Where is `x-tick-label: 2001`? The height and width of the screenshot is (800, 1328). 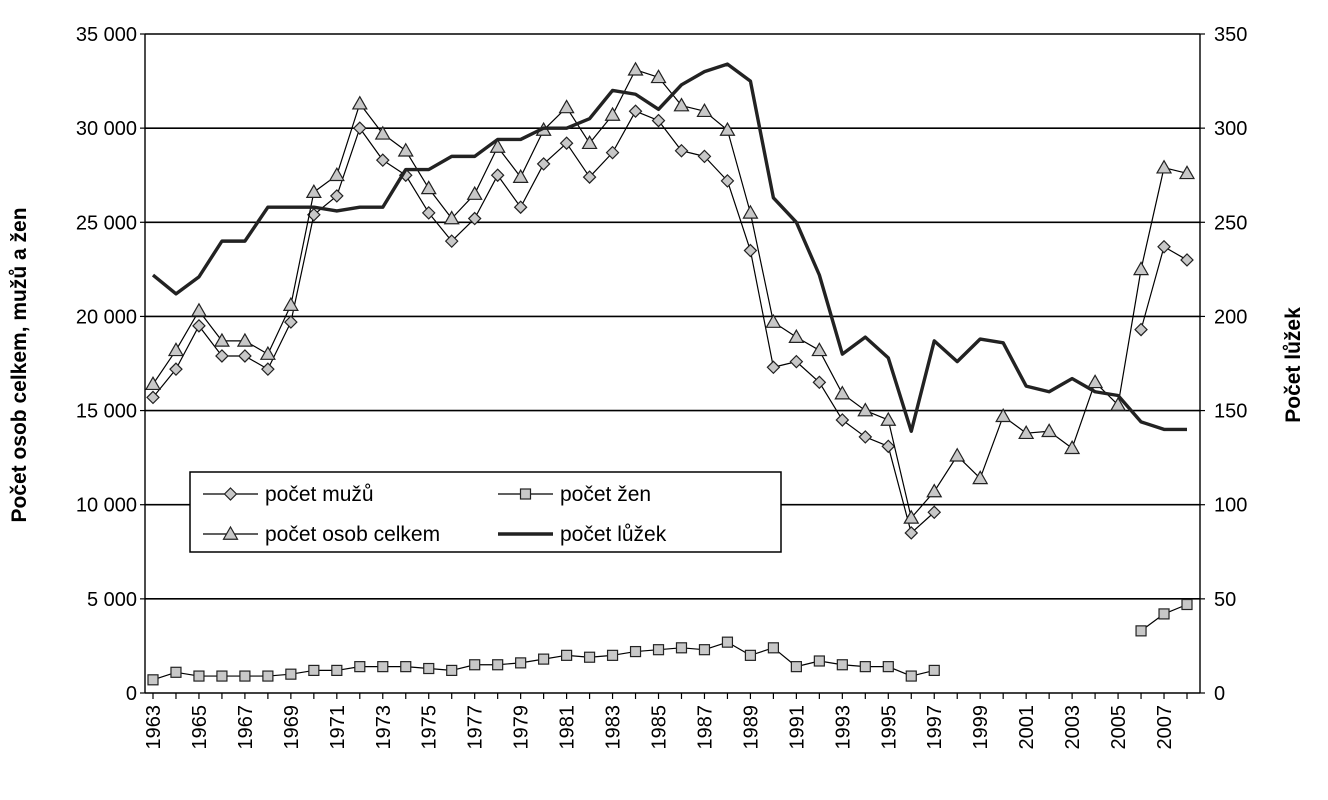 x-tick-label: 2001 is located at coordinates (1027, 727).